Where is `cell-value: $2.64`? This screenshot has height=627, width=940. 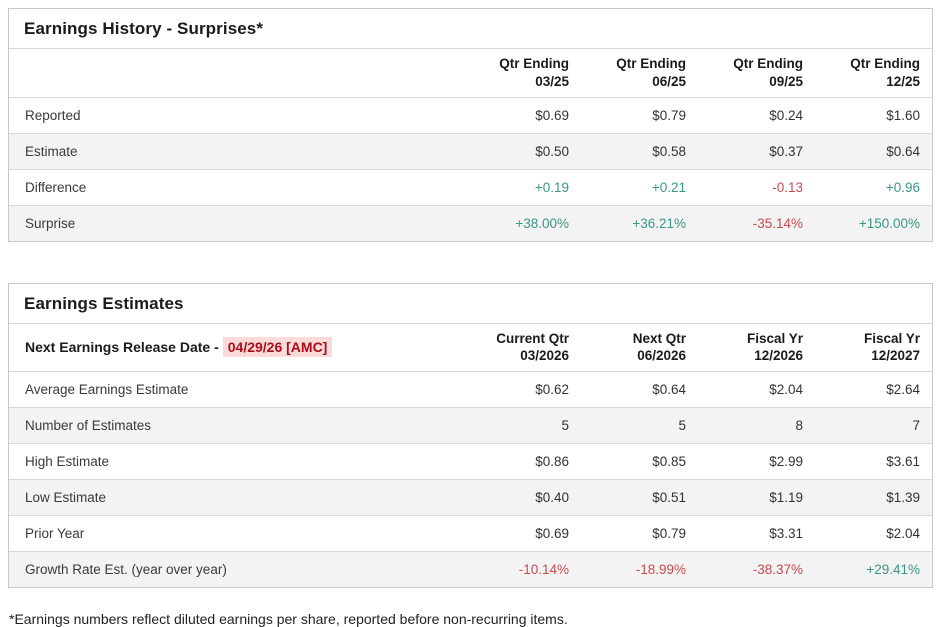
cell-value: $2.64 is located at coordinates (903, 390).